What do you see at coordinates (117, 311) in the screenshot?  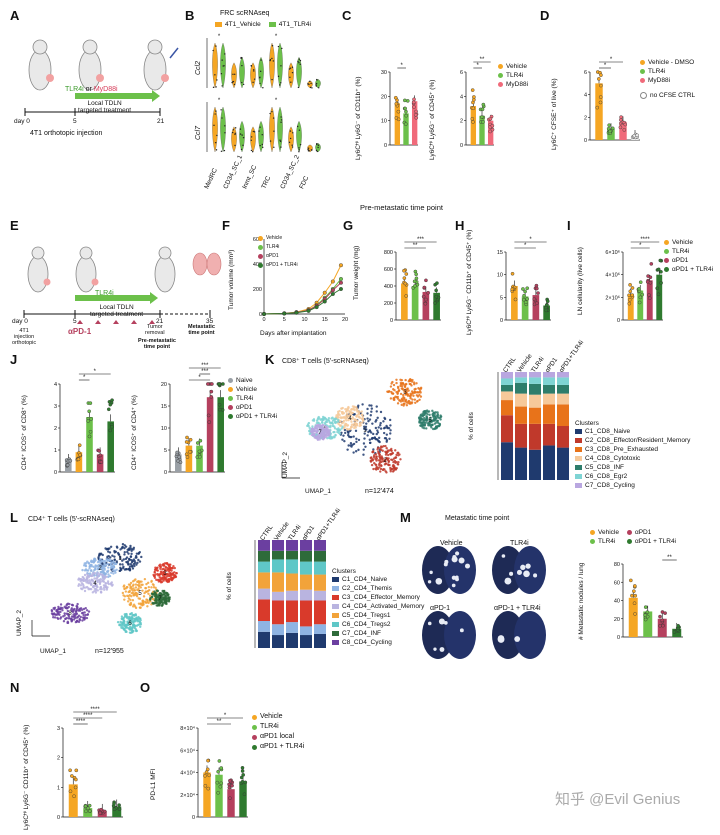 I see `panel-e-box: Local TDLN targeted treatment` at bounding box center [117, 311].